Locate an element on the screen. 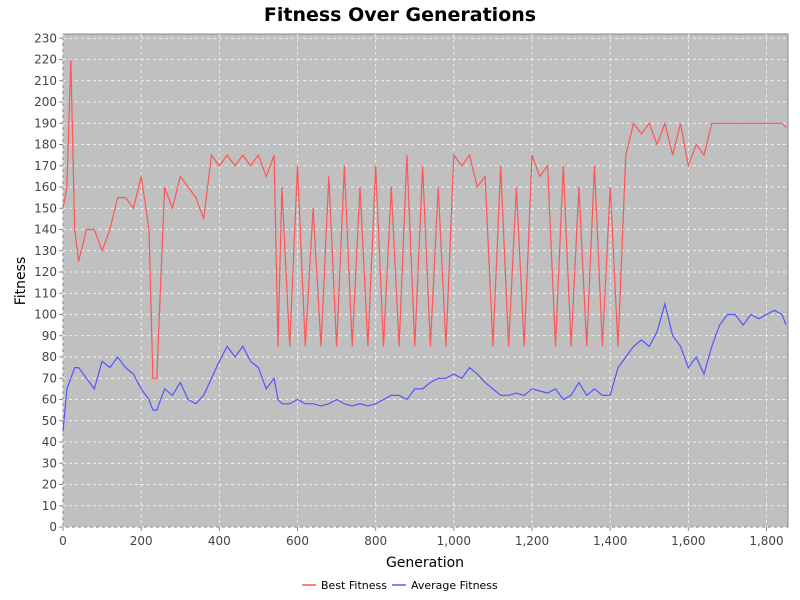 Image resolution: width=800 pixels, height=600 pixels. y-tick-label: 140 is located at coordinates (45, 230).